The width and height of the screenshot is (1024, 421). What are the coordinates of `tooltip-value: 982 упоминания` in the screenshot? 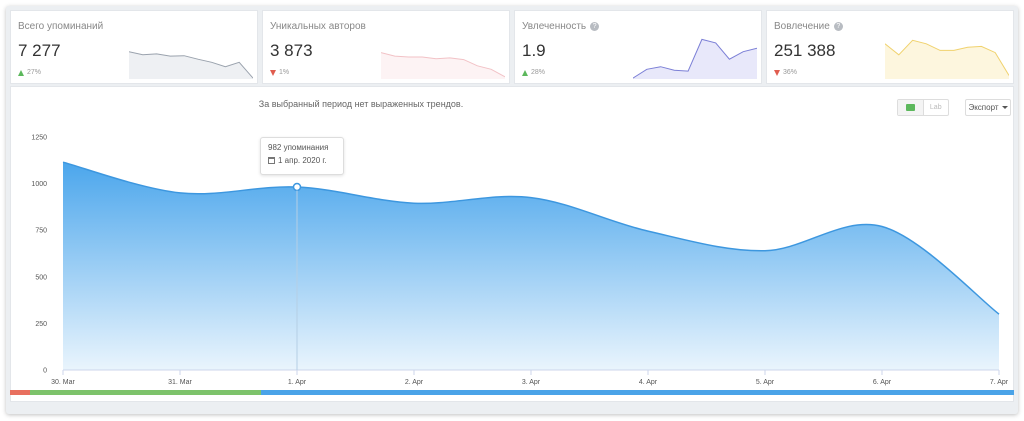 It's located at (298, 147).